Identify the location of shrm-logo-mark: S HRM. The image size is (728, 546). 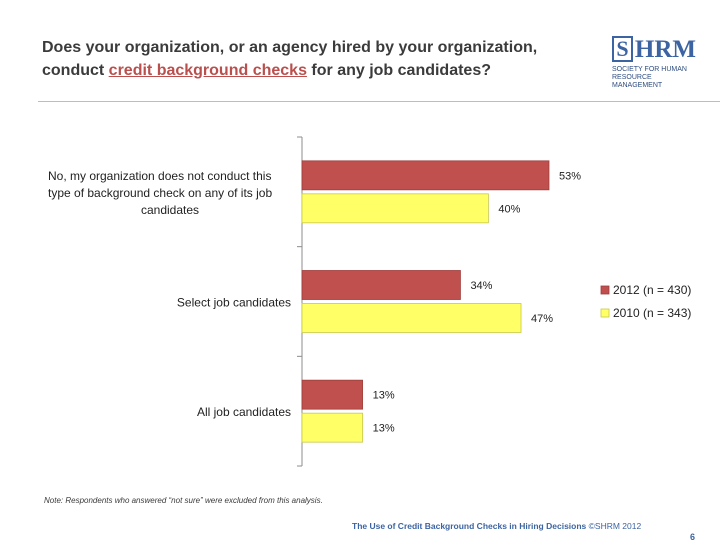
(654, 49).